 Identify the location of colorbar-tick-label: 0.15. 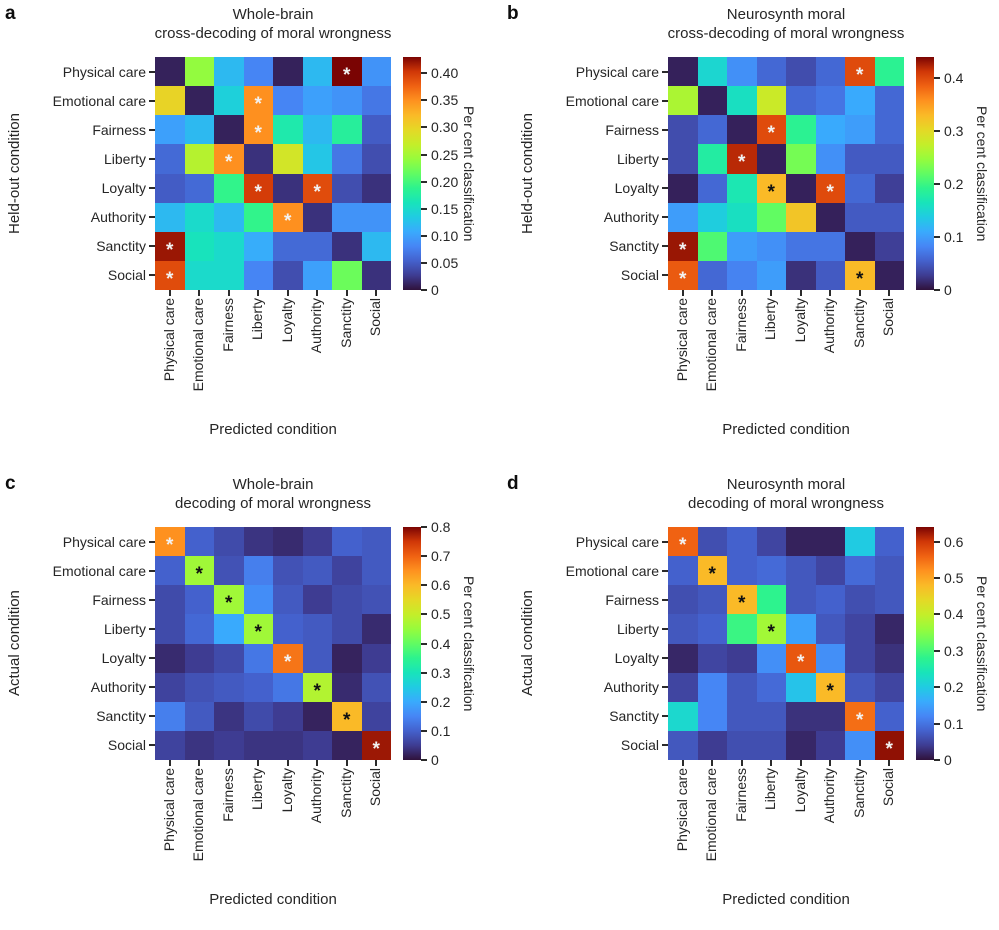
(445, 208).